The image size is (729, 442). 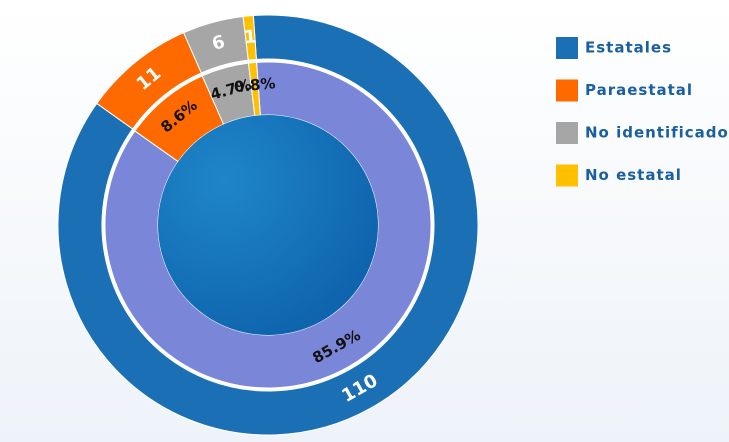 I want to click on legend-label: No identificado, so click(x=657, y=133).